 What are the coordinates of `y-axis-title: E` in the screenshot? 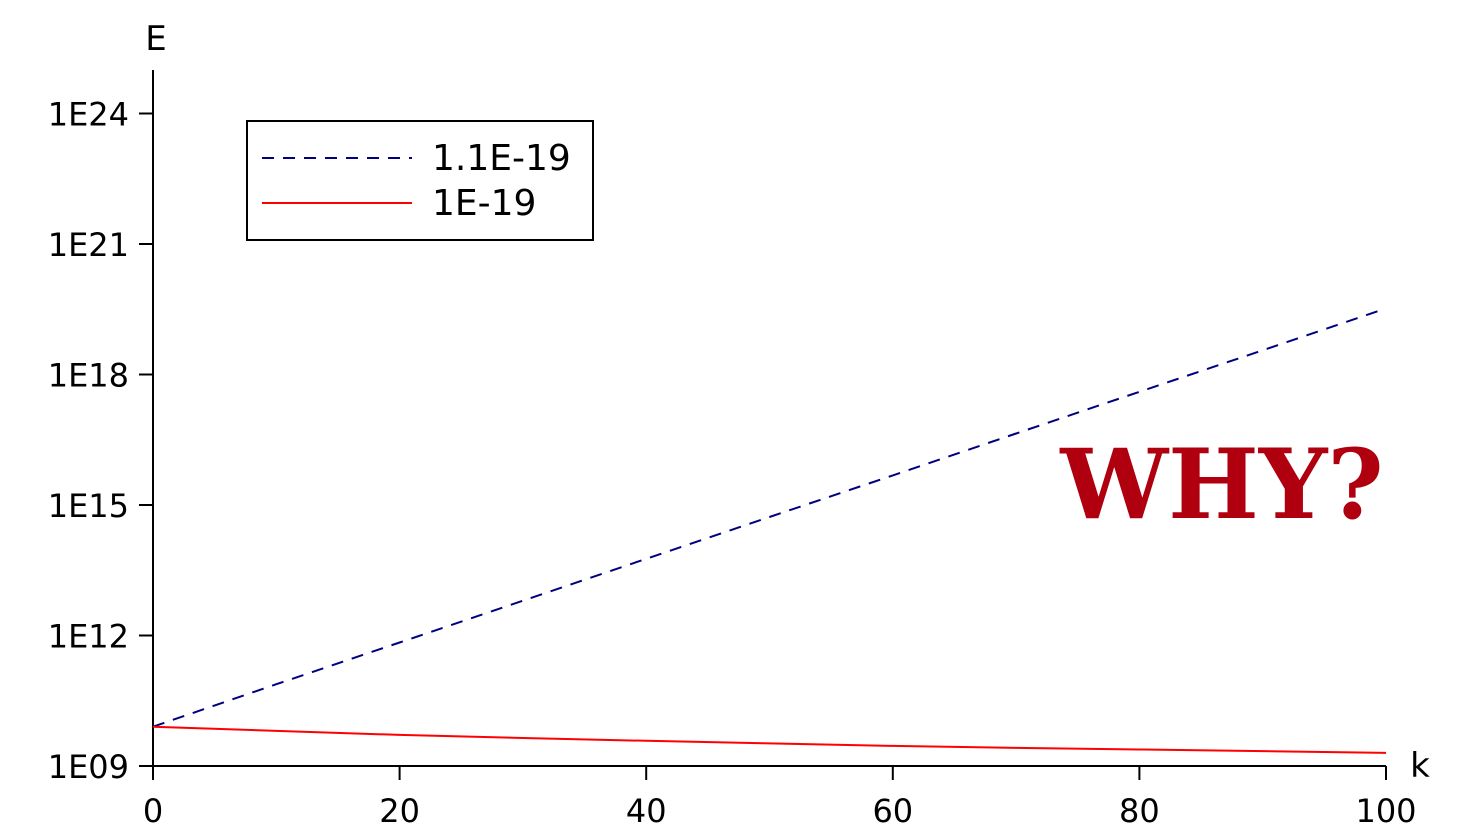 It's located at (155, 39).